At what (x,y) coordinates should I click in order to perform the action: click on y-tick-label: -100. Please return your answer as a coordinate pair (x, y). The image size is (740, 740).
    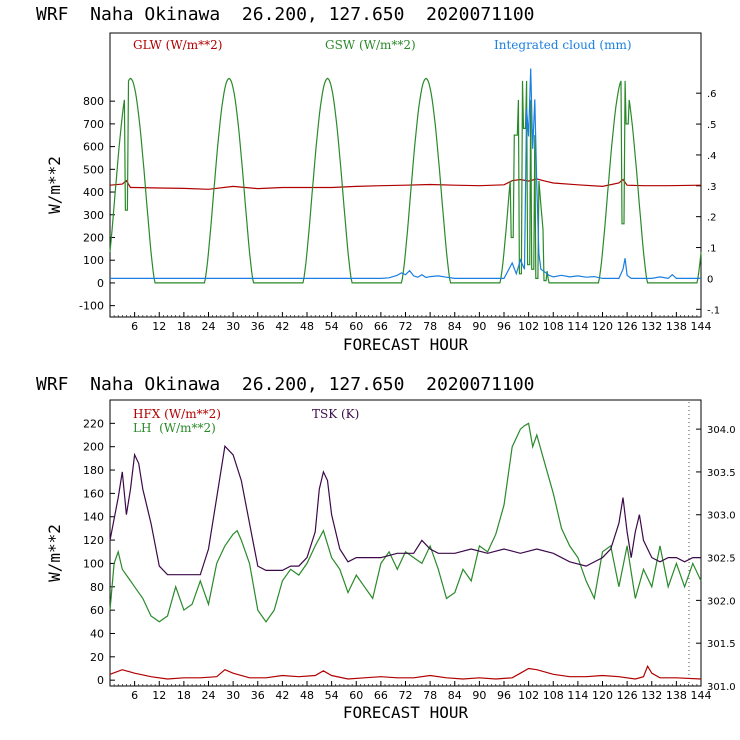
    Looking at the image, I should click on (91, 306).